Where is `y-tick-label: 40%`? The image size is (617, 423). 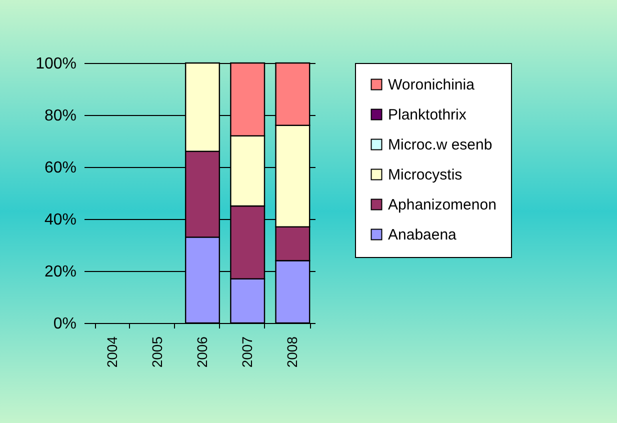 y-tick-label: 40% is located at coordinates (60, 220).